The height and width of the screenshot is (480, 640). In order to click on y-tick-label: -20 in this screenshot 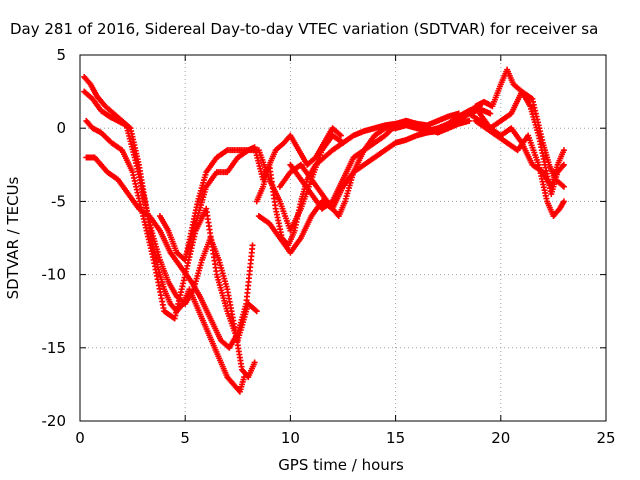, I will do `click(54, 421)`.